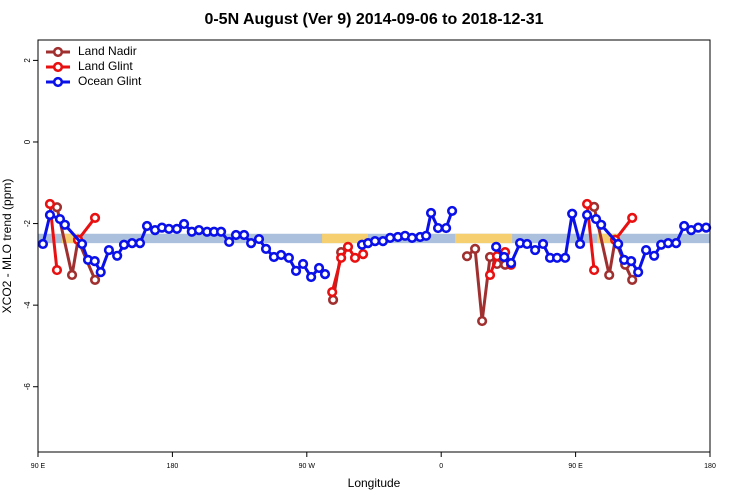  Describe the element at coordinates (27, 387) in the screenshot. I see `y-tick-label: -6` at that location.